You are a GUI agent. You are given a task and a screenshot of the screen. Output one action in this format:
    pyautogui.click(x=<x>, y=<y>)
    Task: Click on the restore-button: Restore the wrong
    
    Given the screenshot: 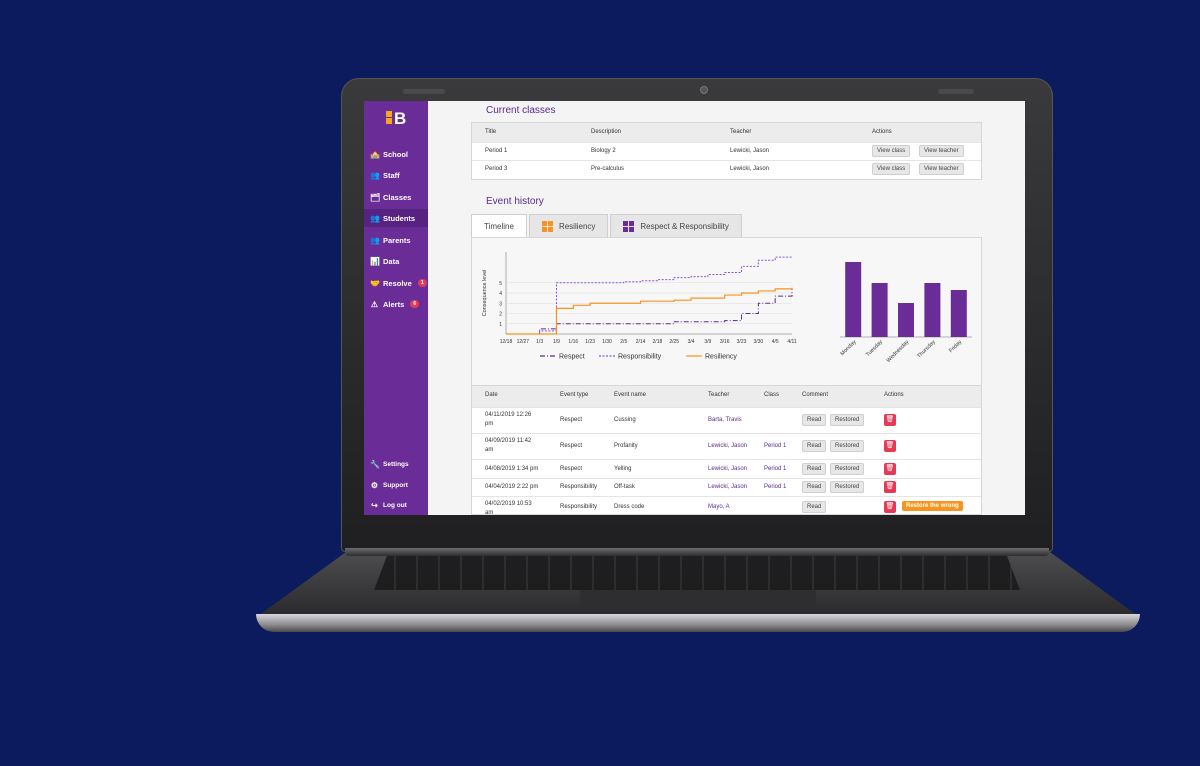 What is the action you would take?
    pyautogui.click(x=932, y=506)
    